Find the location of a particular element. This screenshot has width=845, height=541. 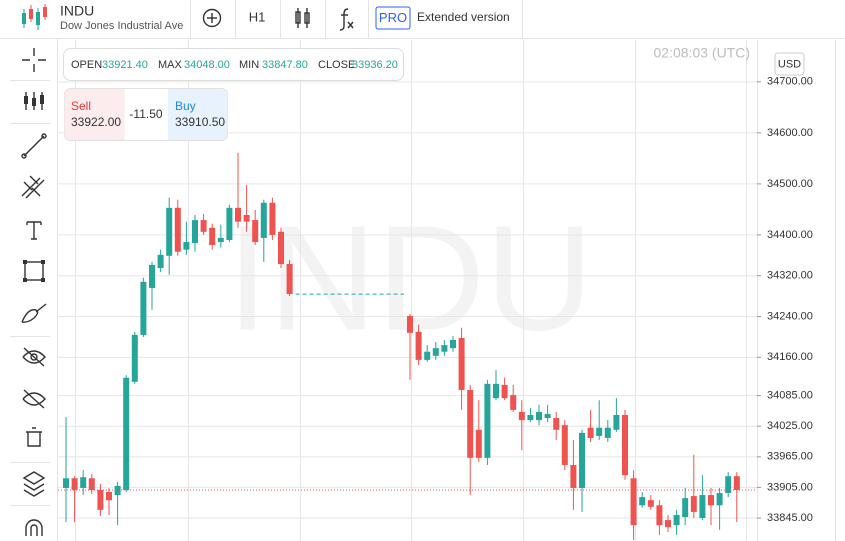

trade-panel: Sell 33922.00 -11.50 Buy 33910.50 is located at coordinates (146, 114).